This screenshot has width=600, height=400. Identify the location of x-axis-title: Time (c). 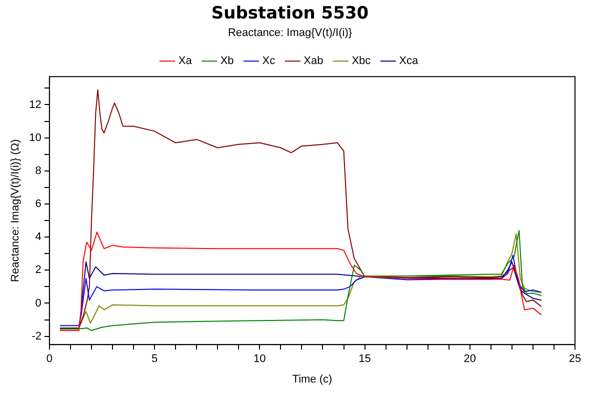
(312, 379).